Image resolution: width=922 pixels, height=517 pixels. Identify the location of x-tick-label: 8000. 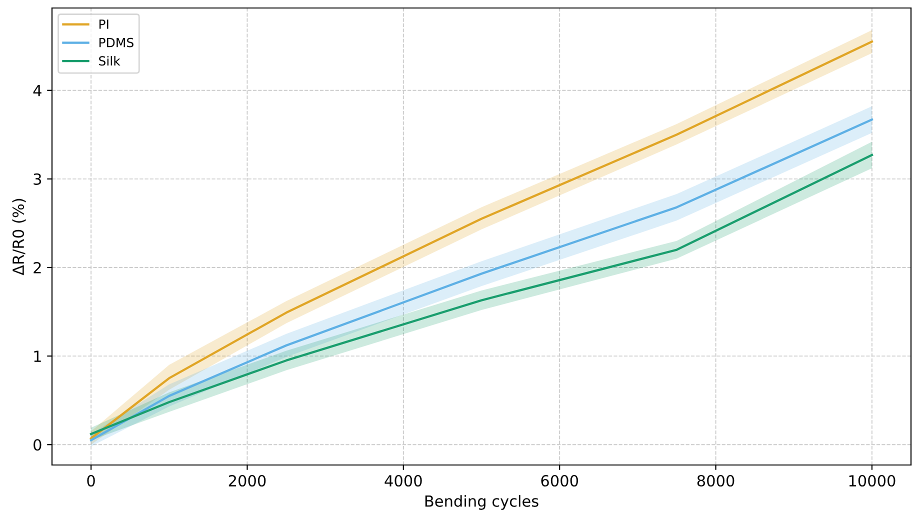
(715, 480).